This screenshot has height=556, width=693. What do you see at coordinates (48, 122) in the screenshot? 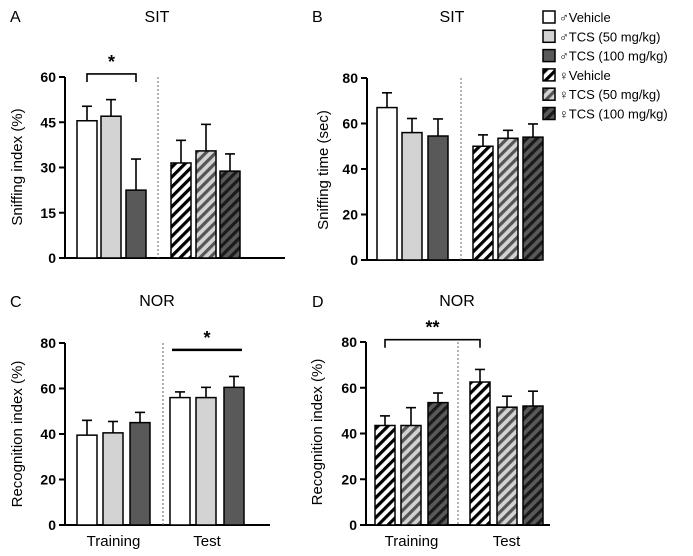
I see `y-tick-label: 45` at bounding box center [48, 122].